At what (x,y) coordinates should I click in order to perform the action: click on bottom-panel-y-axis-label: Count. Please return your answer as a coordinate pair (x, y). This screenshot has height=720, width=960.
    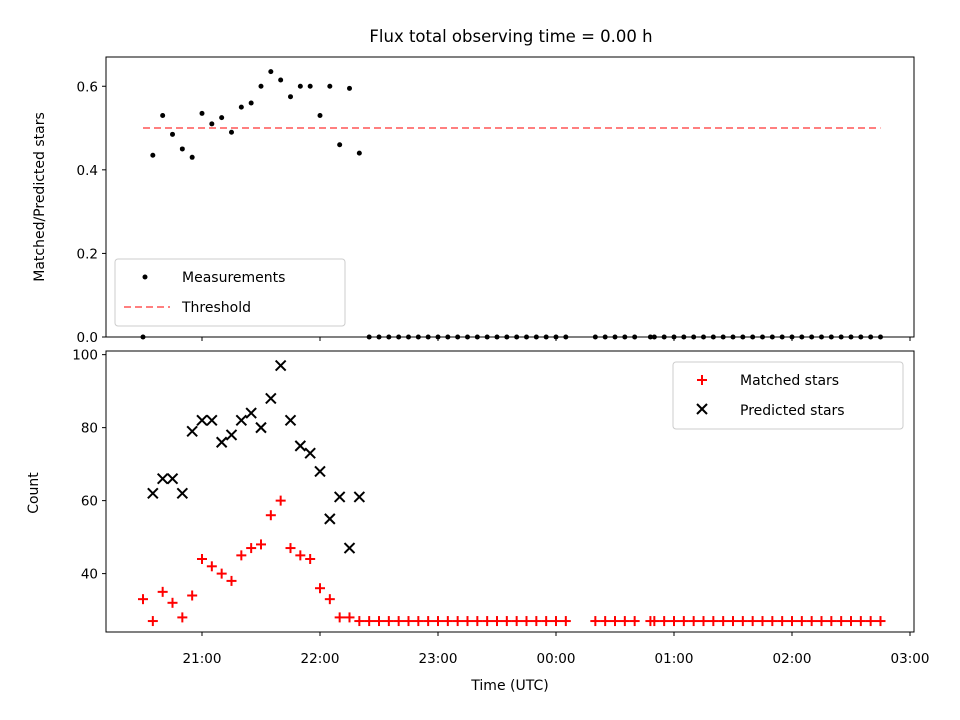
    Looking at the image, I should click on (34, 493).